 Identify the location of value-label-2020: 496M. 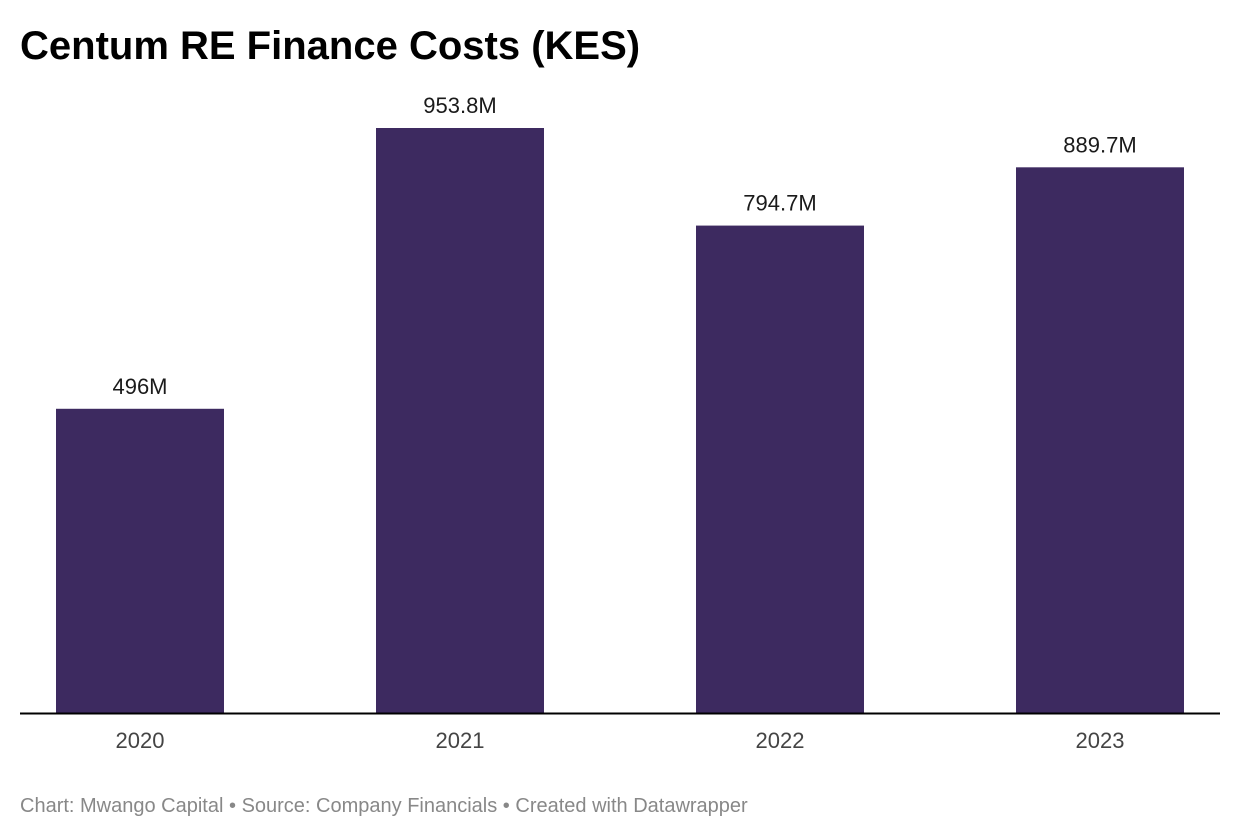
(139, 386).